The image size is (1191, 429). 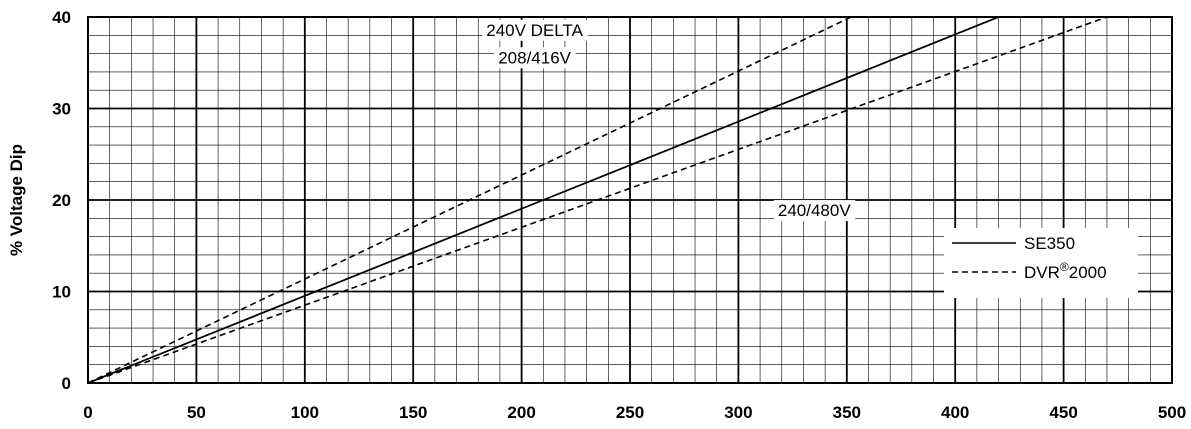 I want to click on x-tick-label: 400, so click(x=955, y=412).